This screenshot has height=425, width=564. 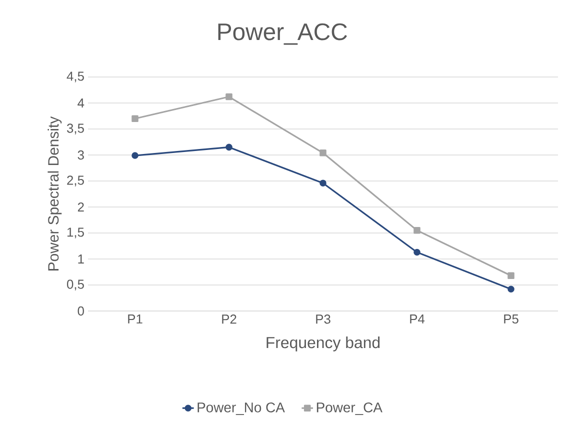 I want to click on y-tick-label: 1, so click(x=81, y=259).